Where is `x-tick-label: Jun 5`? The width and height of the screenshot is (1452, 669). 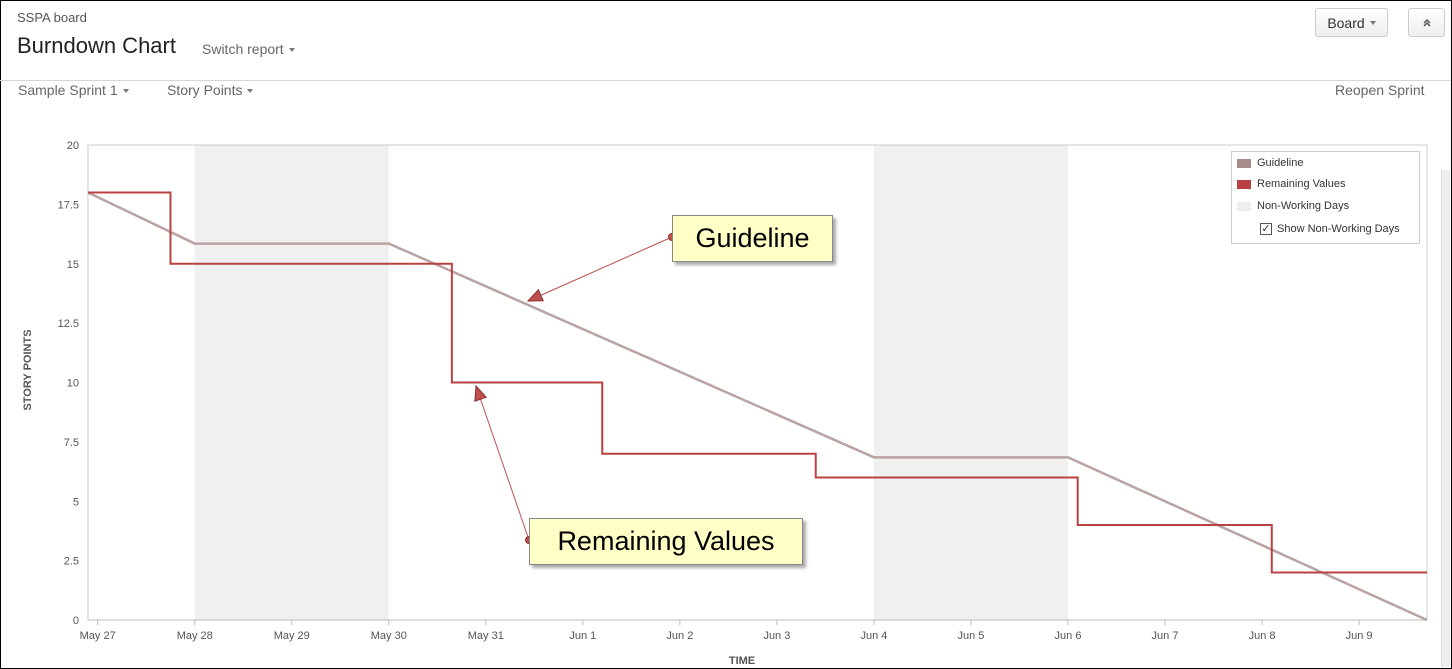
x-tick-label: Jun 5 is located at coordinates (971, 636).